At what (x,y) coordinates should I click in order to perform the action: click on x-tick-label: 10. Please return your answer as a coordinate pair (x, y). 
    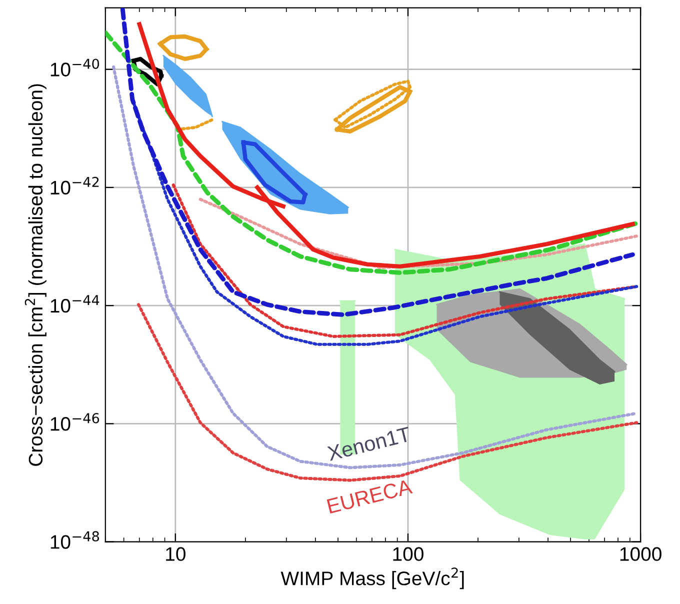
    Looking at the image, I should click on (176, 554).